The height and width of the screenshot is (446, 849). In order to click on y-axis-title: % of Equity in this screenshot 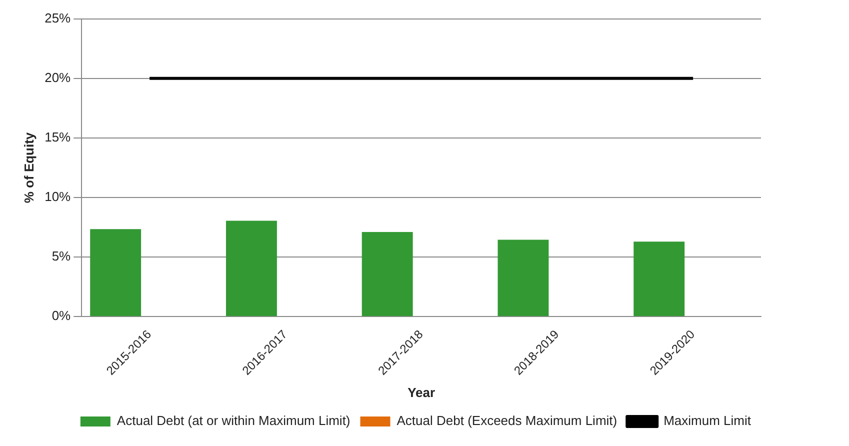, I will do `click(28, 168)`.